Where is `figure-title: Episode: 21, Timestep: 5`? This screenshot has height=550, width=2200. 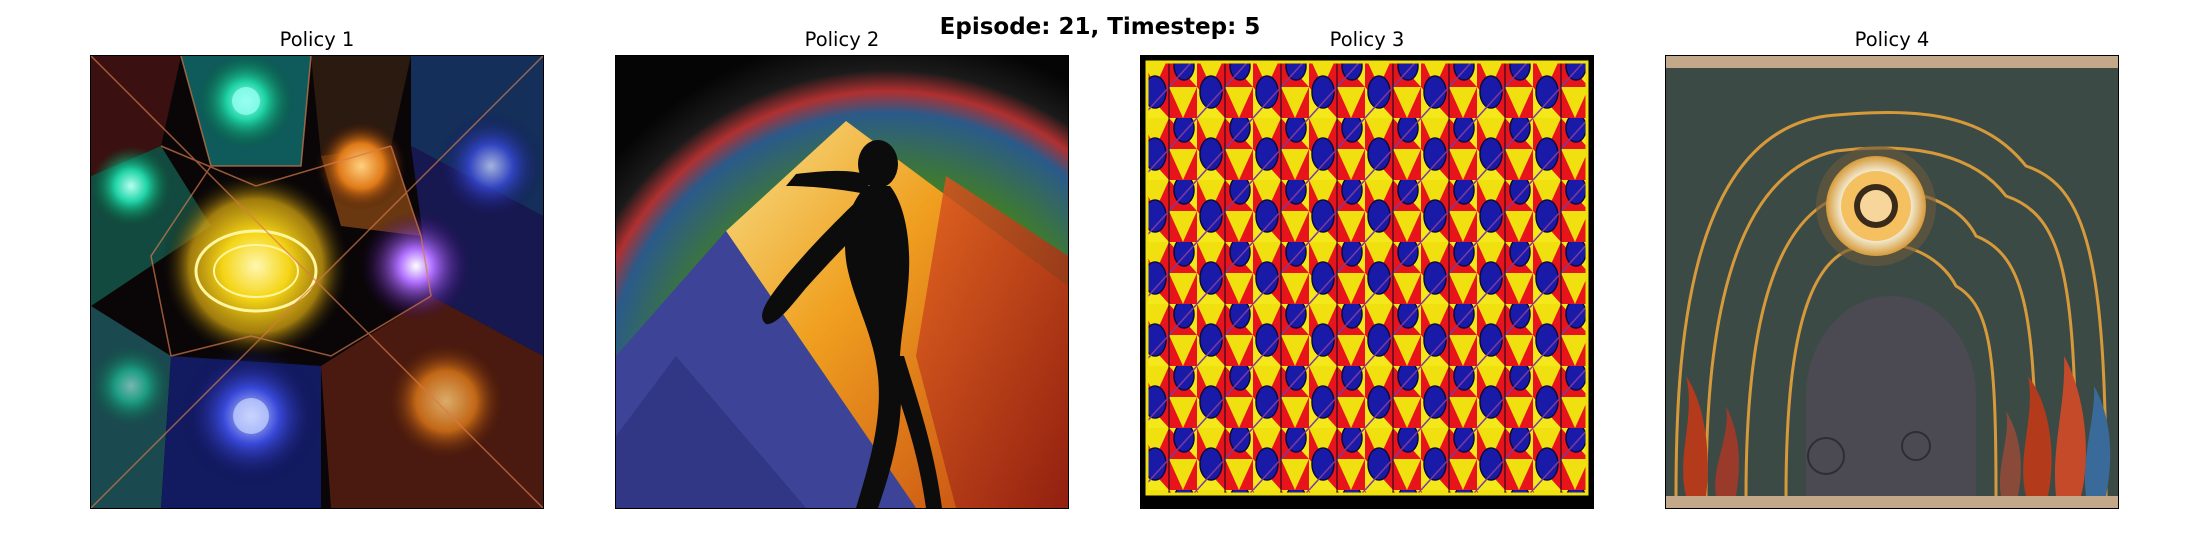 figure-title: Episode: 21, Timestep: 5 is located at coordinates (1100, 27).